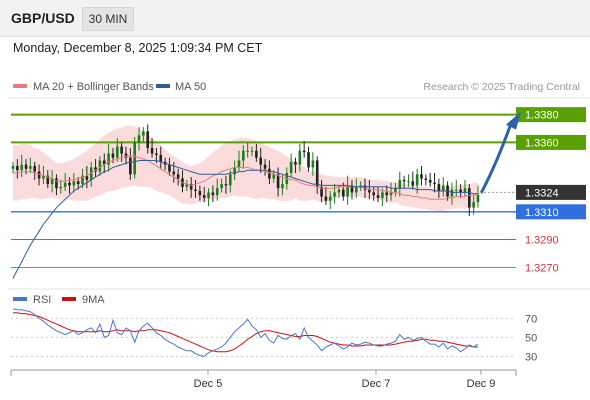  What do you see at coordinates (513, 120) in the screenshot?
I see `forecast-arrow-head` at bounding box center [513, 120].